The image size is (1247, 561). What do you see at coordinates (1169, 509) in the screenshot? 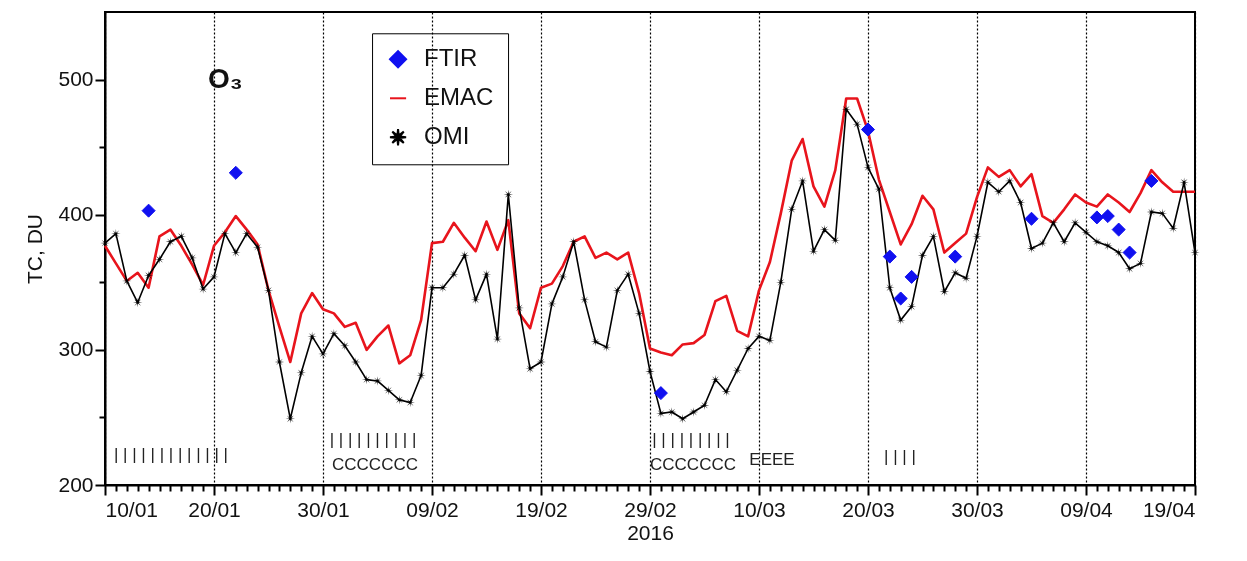
I see `x-tick-label: 19/04` at bounding box center [1169, 509].